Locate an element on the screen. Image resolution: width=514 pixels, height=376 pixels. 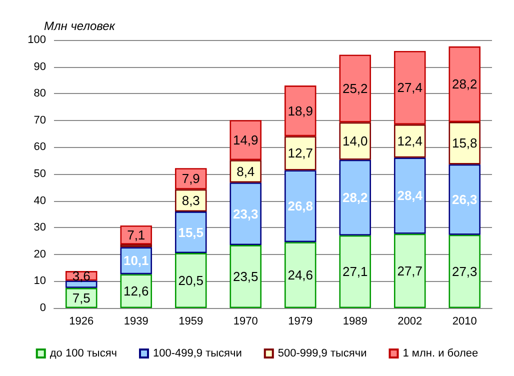
data-label: 12,6 is located at coordinates (136, 291).